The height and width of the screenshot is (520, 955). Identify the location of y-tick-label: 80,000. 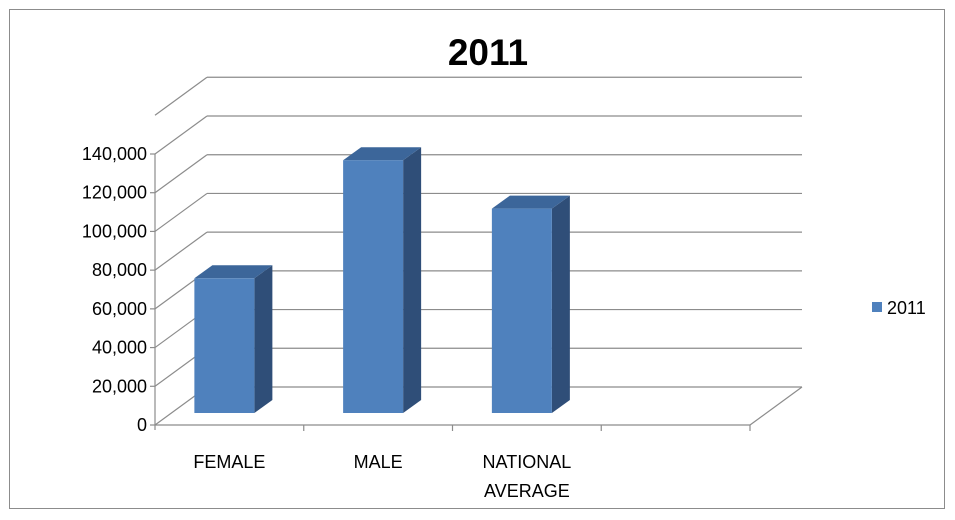
(119, 270).